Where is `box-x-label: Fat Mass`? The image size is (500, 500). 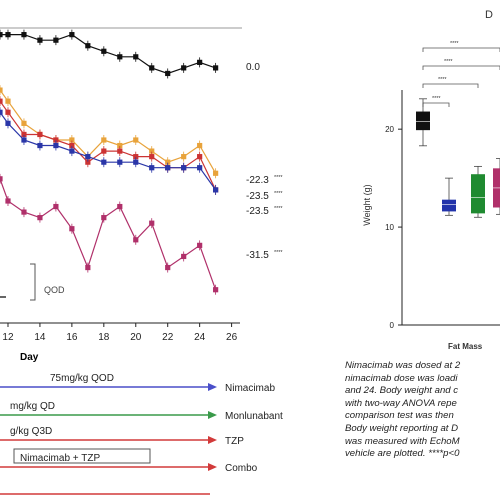
box-x-label: Fat Mass is located at coordinates (465, 346).